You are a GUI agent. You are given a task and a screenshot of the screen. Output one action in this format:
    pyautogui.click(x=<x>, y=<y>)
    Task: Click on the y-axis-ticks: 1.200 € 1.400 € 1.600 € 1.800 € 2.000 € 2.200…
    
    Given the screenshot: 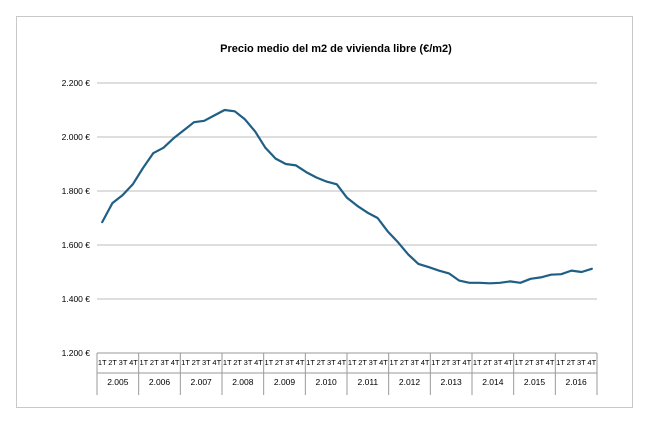 What is the action you would take?
    pyautogui.click(x=76, y=218)
    